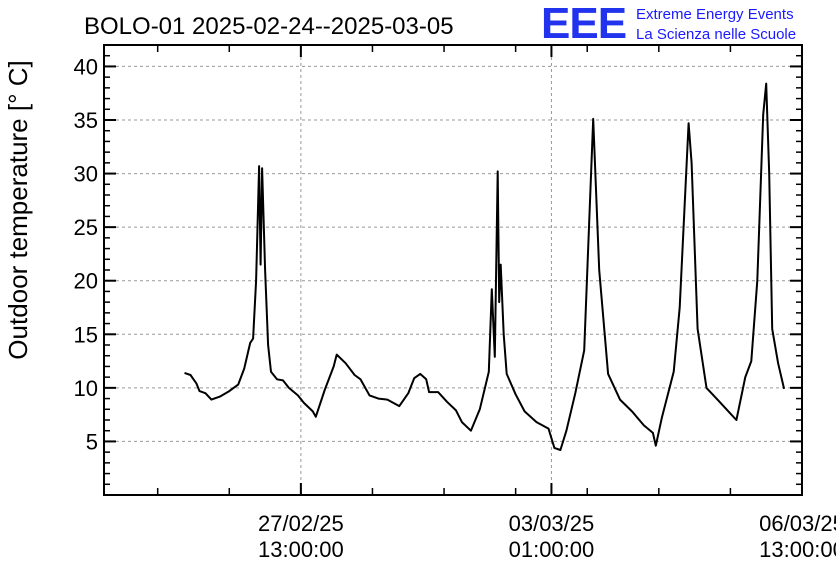 The height and width of the screenshot is (572, 836). Describe the element at coordinates (86, 334) in the screenshot. I see `y-tick-label: 15` at that location.